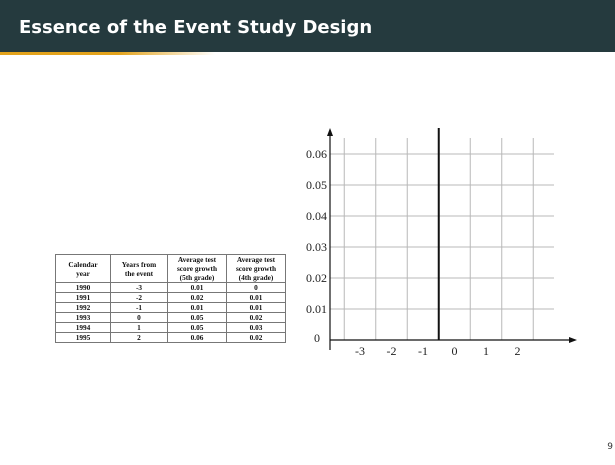 This screenshot has width=615, height=465. I want to click on slide-title: Essence of the Event Study Design, so click(196, 27).